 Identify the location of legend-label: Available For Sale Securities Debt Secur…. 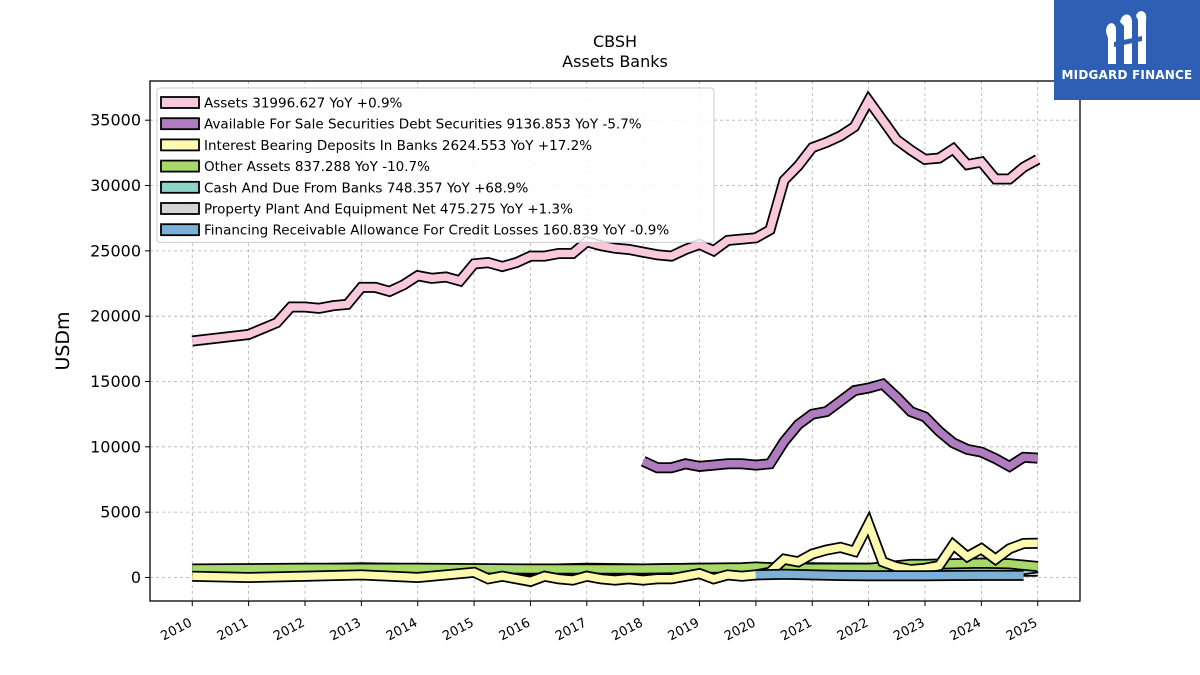
(423, 125).